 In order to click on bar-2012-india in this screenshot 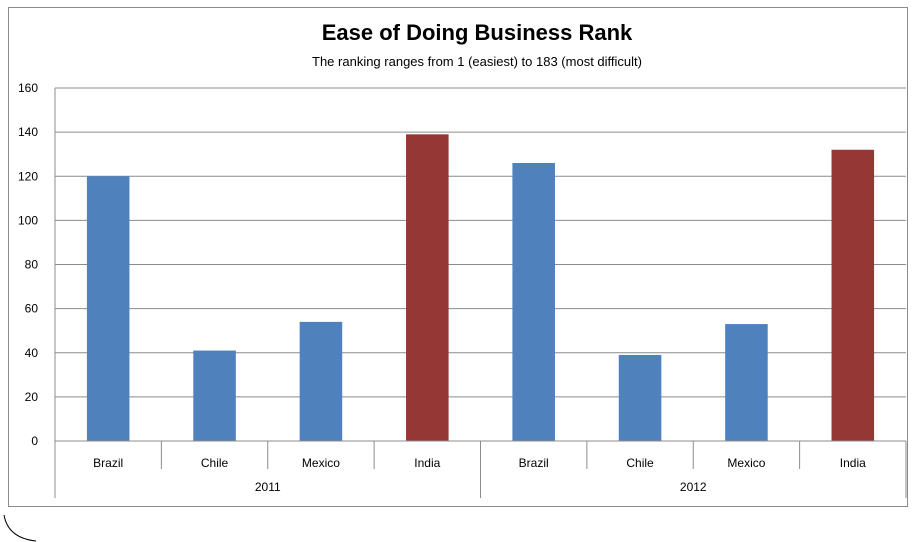, I will do `click(853, 295)`.